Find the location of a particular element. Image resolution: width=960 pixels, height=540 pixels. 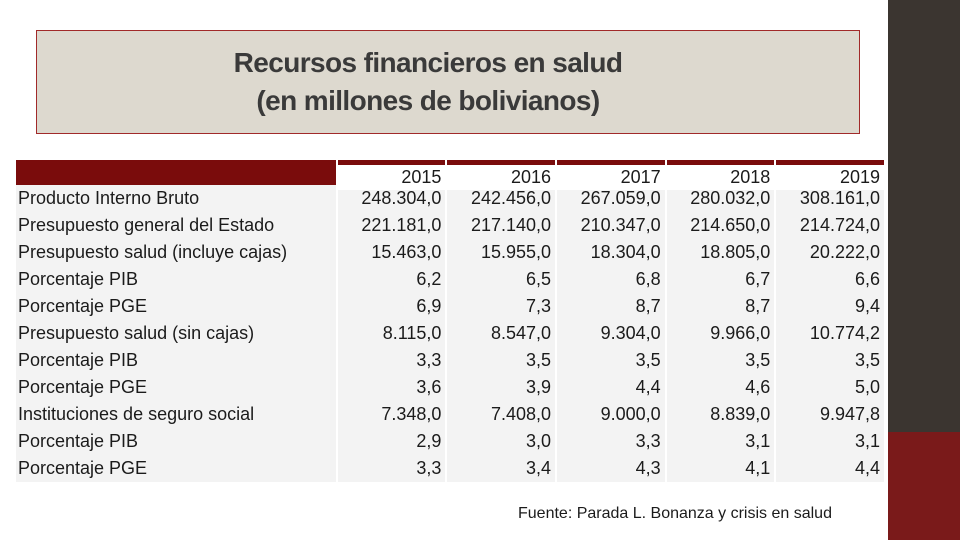

table-row: Porcentaje PGE 6,9 7,3 8,7 8,7 9,4 is located at coordinates (450, 306).